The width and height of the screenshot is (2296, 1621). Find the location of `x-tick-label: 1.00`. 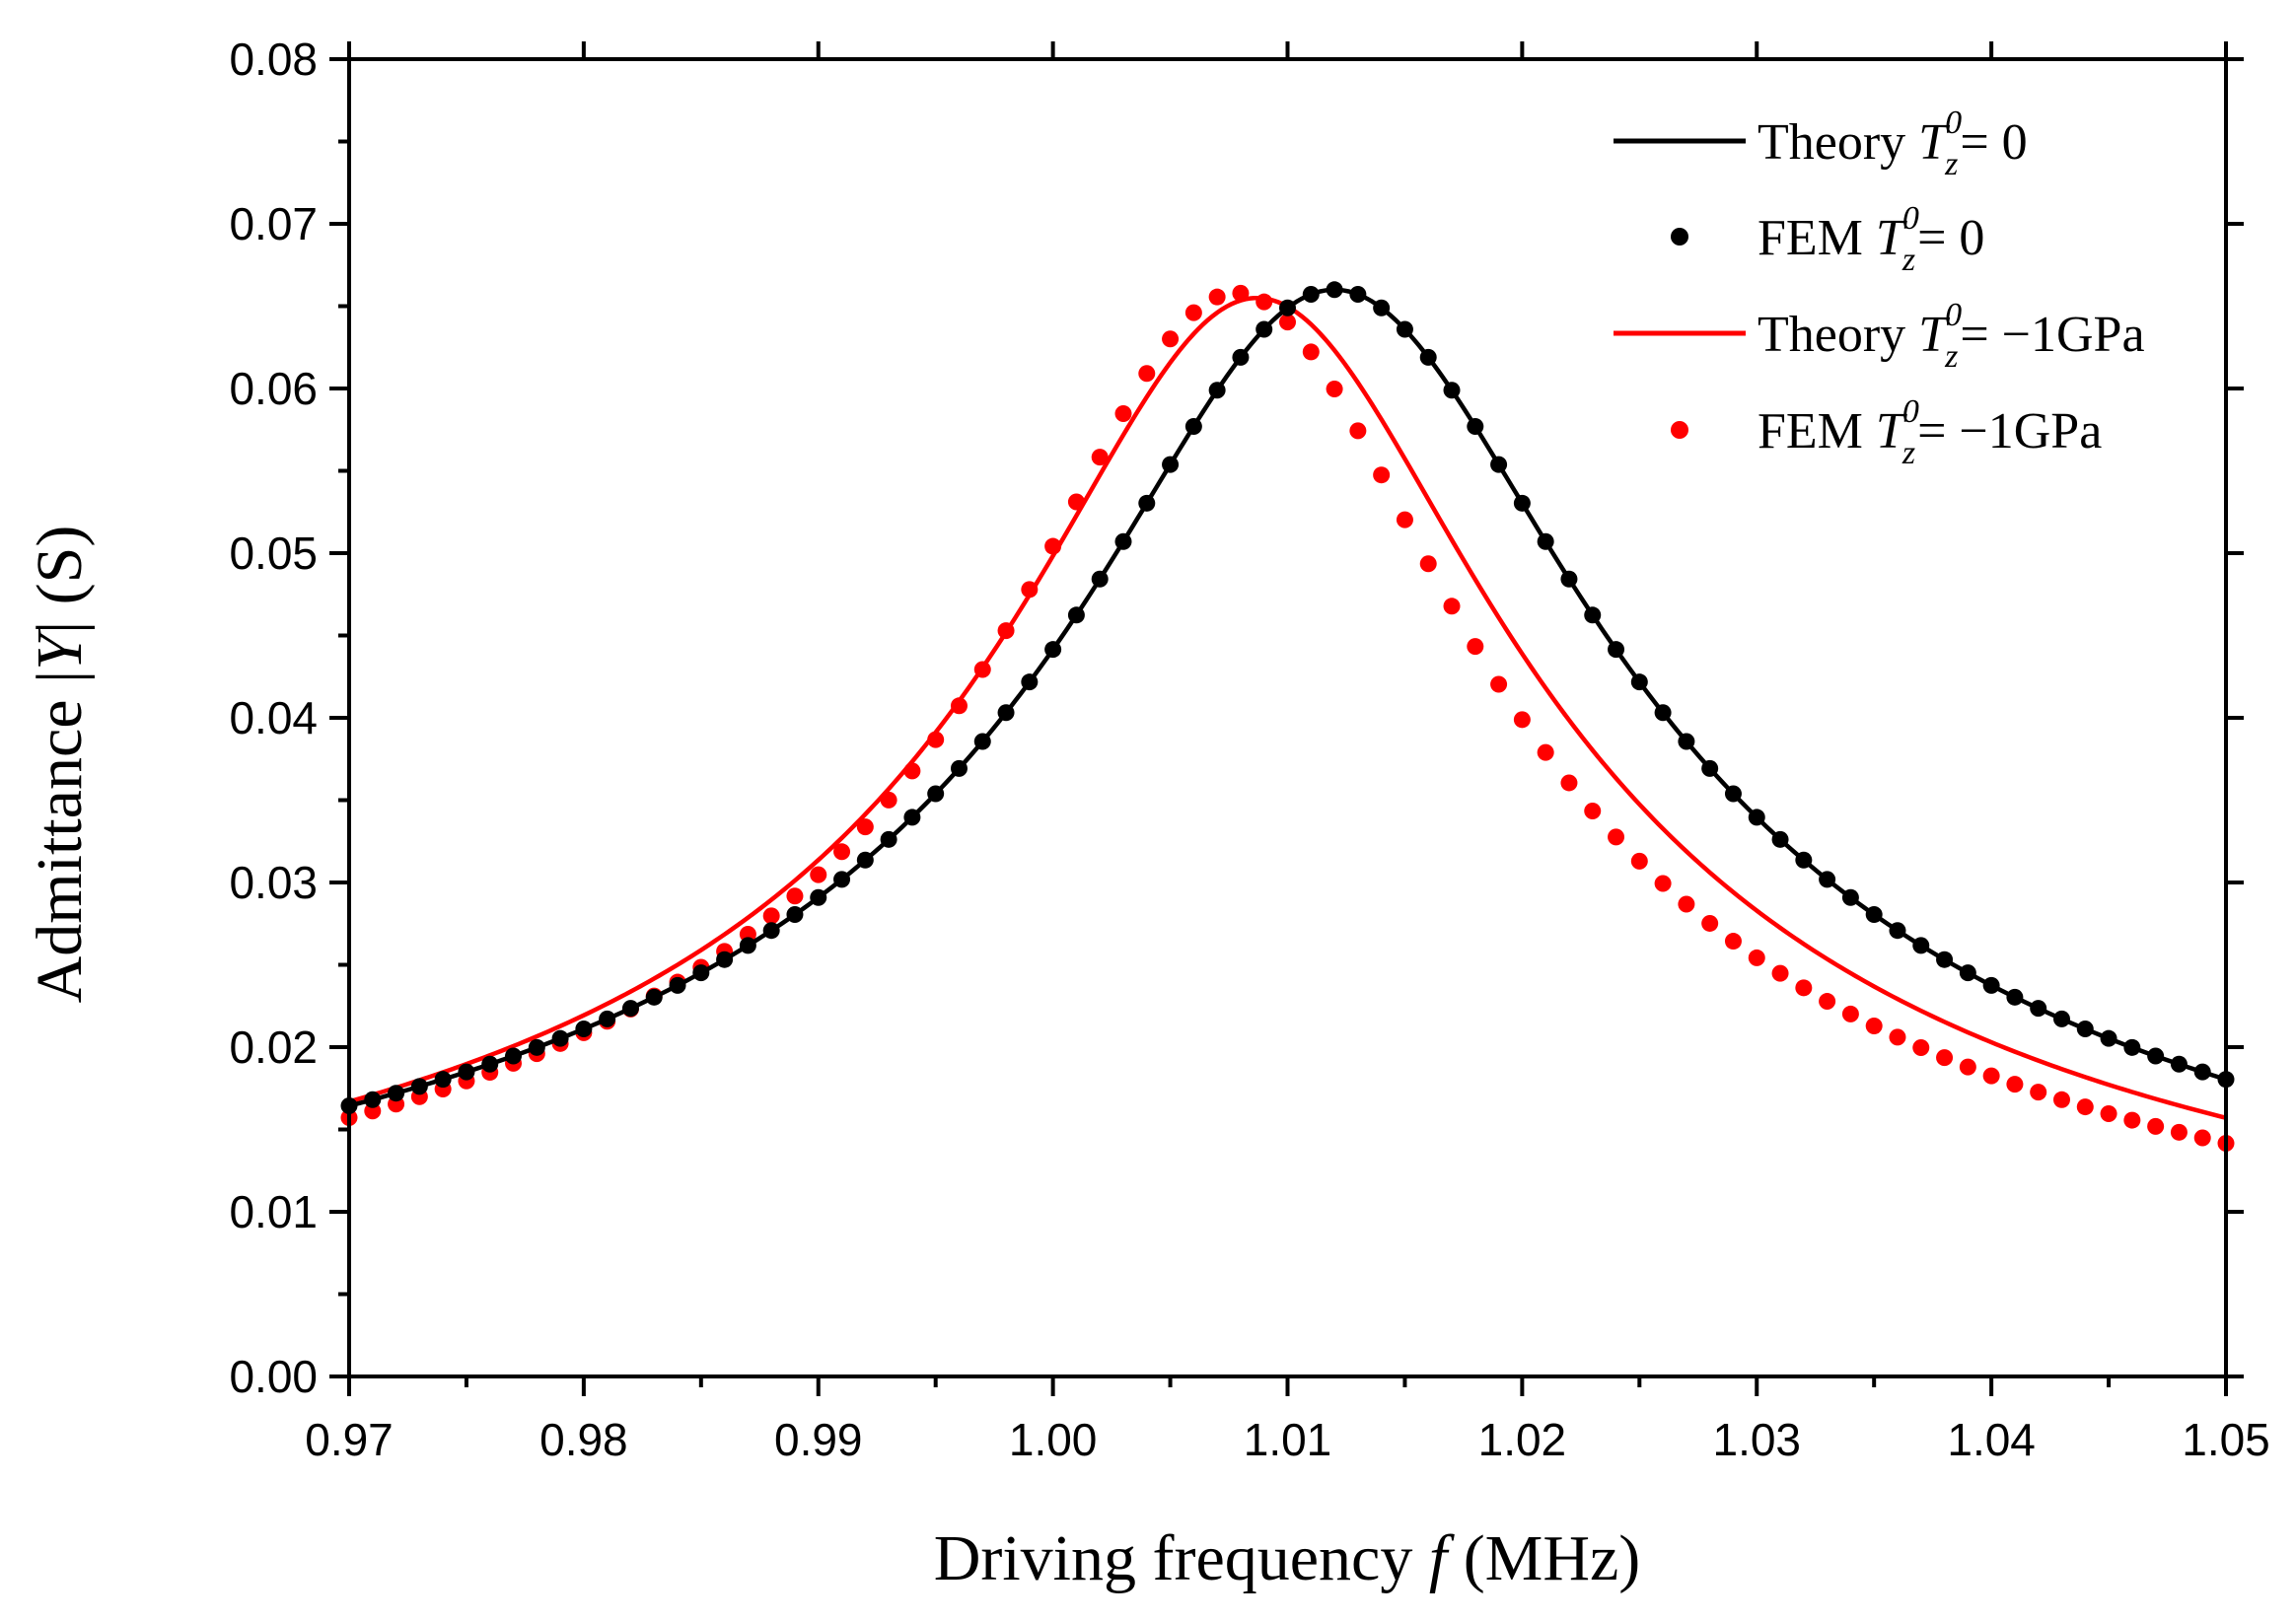

x-tick-label: 1.00 is located at coordinates (1053, 1439).